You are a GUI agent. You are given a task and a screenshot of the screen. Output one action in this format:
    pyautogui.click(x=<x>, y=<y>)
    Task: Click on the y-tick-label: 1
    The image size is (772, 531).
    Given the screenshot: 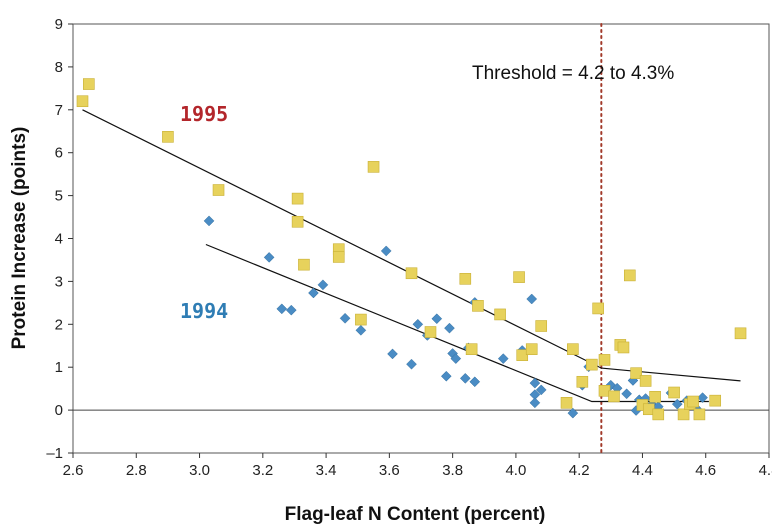 What is the action you would take?
    pyautogui.click(x=59, y=367)
    